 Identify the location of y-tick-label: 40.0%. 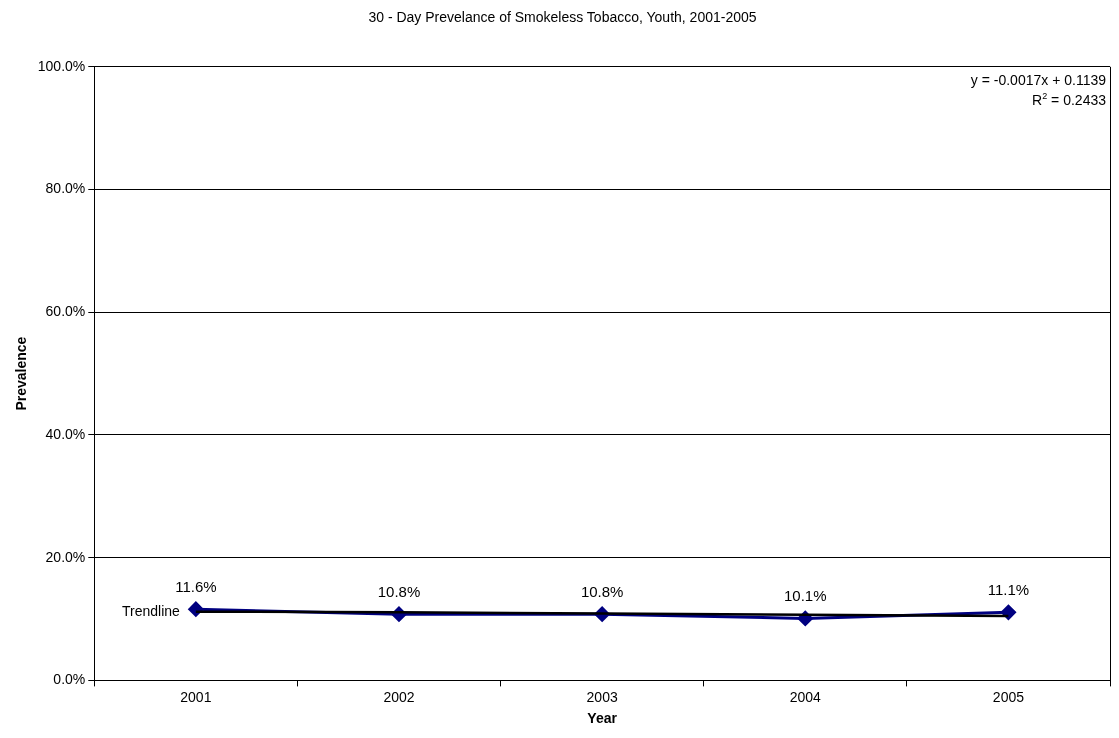
(65, 433).